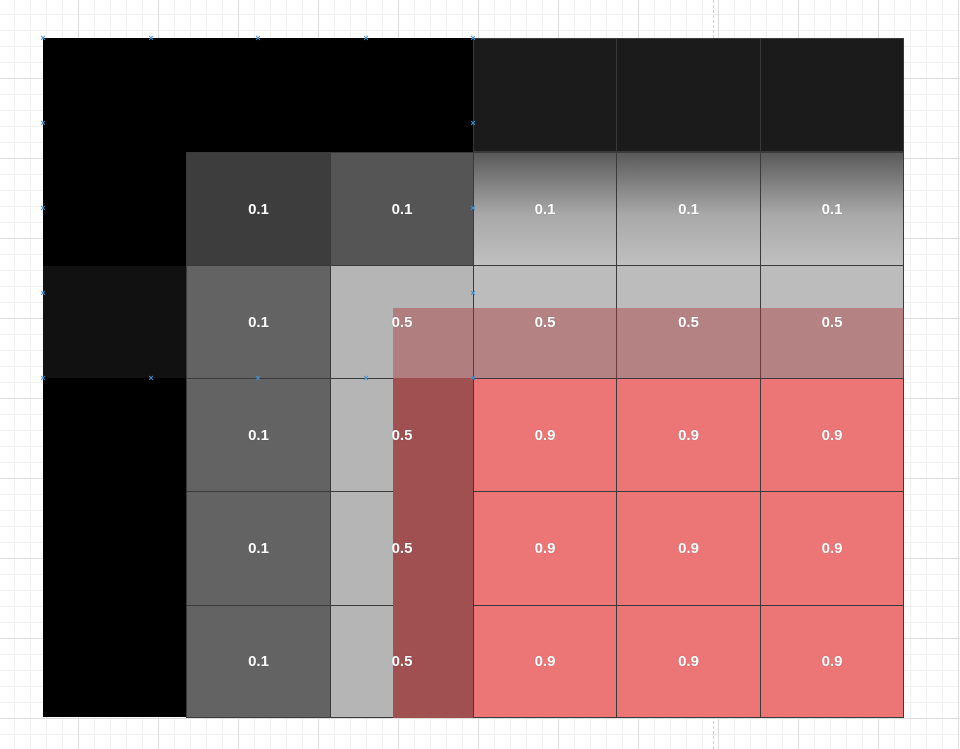 The height and width of the screenshot is (749, 960). Describe the element at coordinates (258, 95) in the screenshot. I see `black-top-block` at that location.